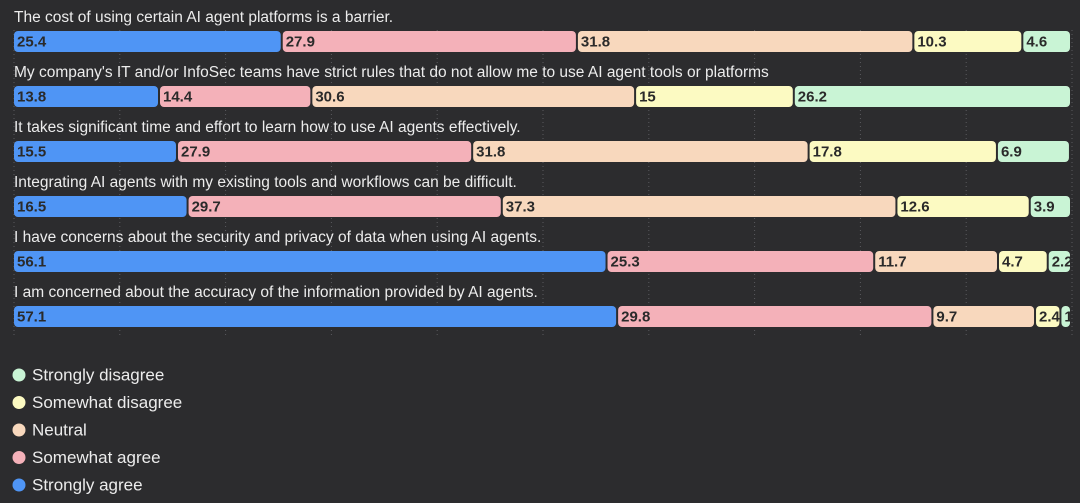  Describe the element at coordinates (625, 261) in the screenshot. I see `value-label: 25.3` at that location.